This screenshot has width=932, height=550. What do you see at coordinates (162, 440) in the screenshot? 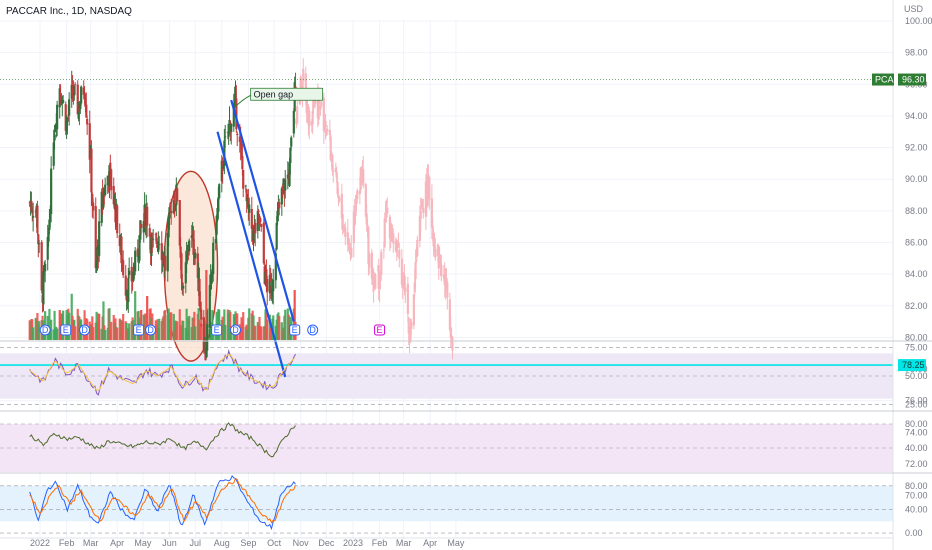
I see `oscillator-line` at bounding box center [162, 440].